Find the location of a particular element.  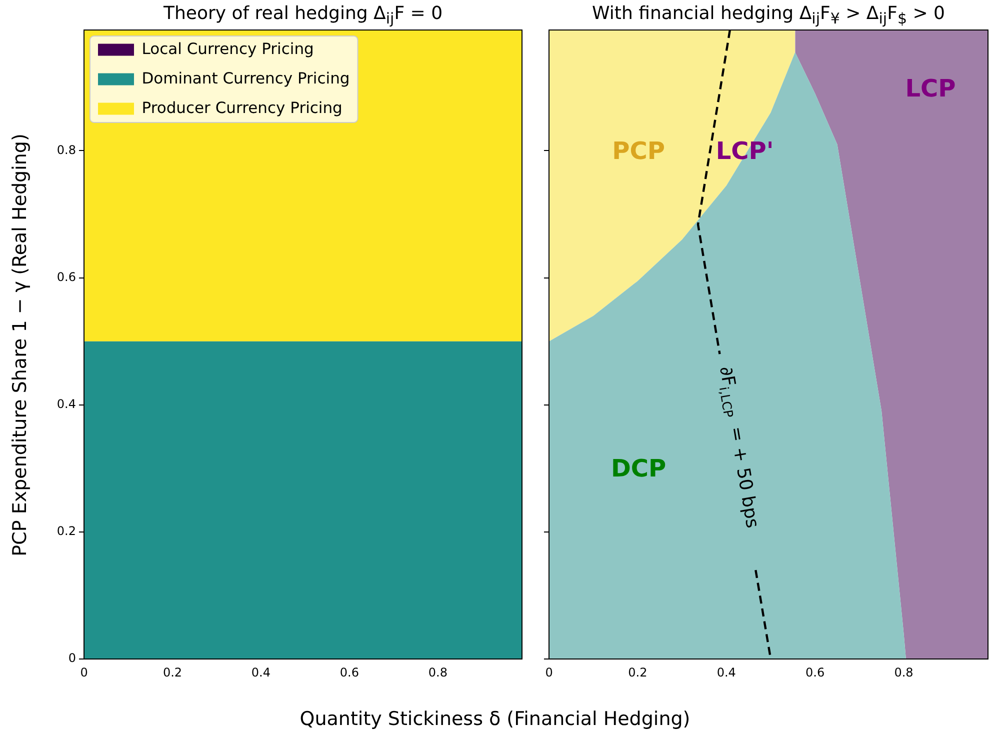

legend-label: Producer Currency Pricing is located at coordinates (242, 107).